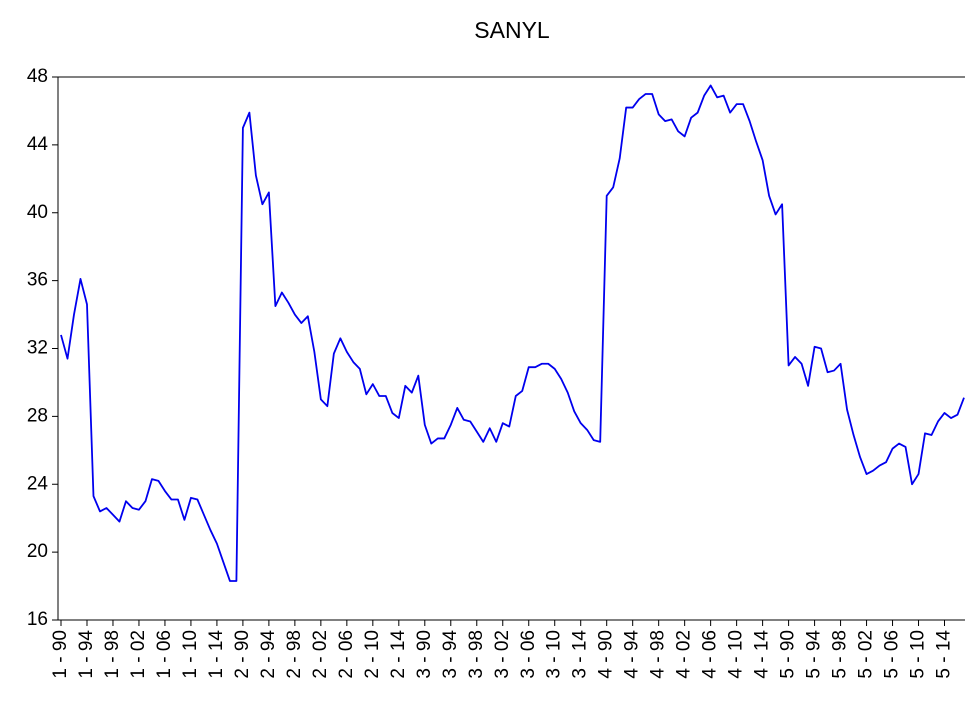 This screenshot has width=965, height=713. I want to click on x-tick-label: 5 - 98, so click(840, 654).